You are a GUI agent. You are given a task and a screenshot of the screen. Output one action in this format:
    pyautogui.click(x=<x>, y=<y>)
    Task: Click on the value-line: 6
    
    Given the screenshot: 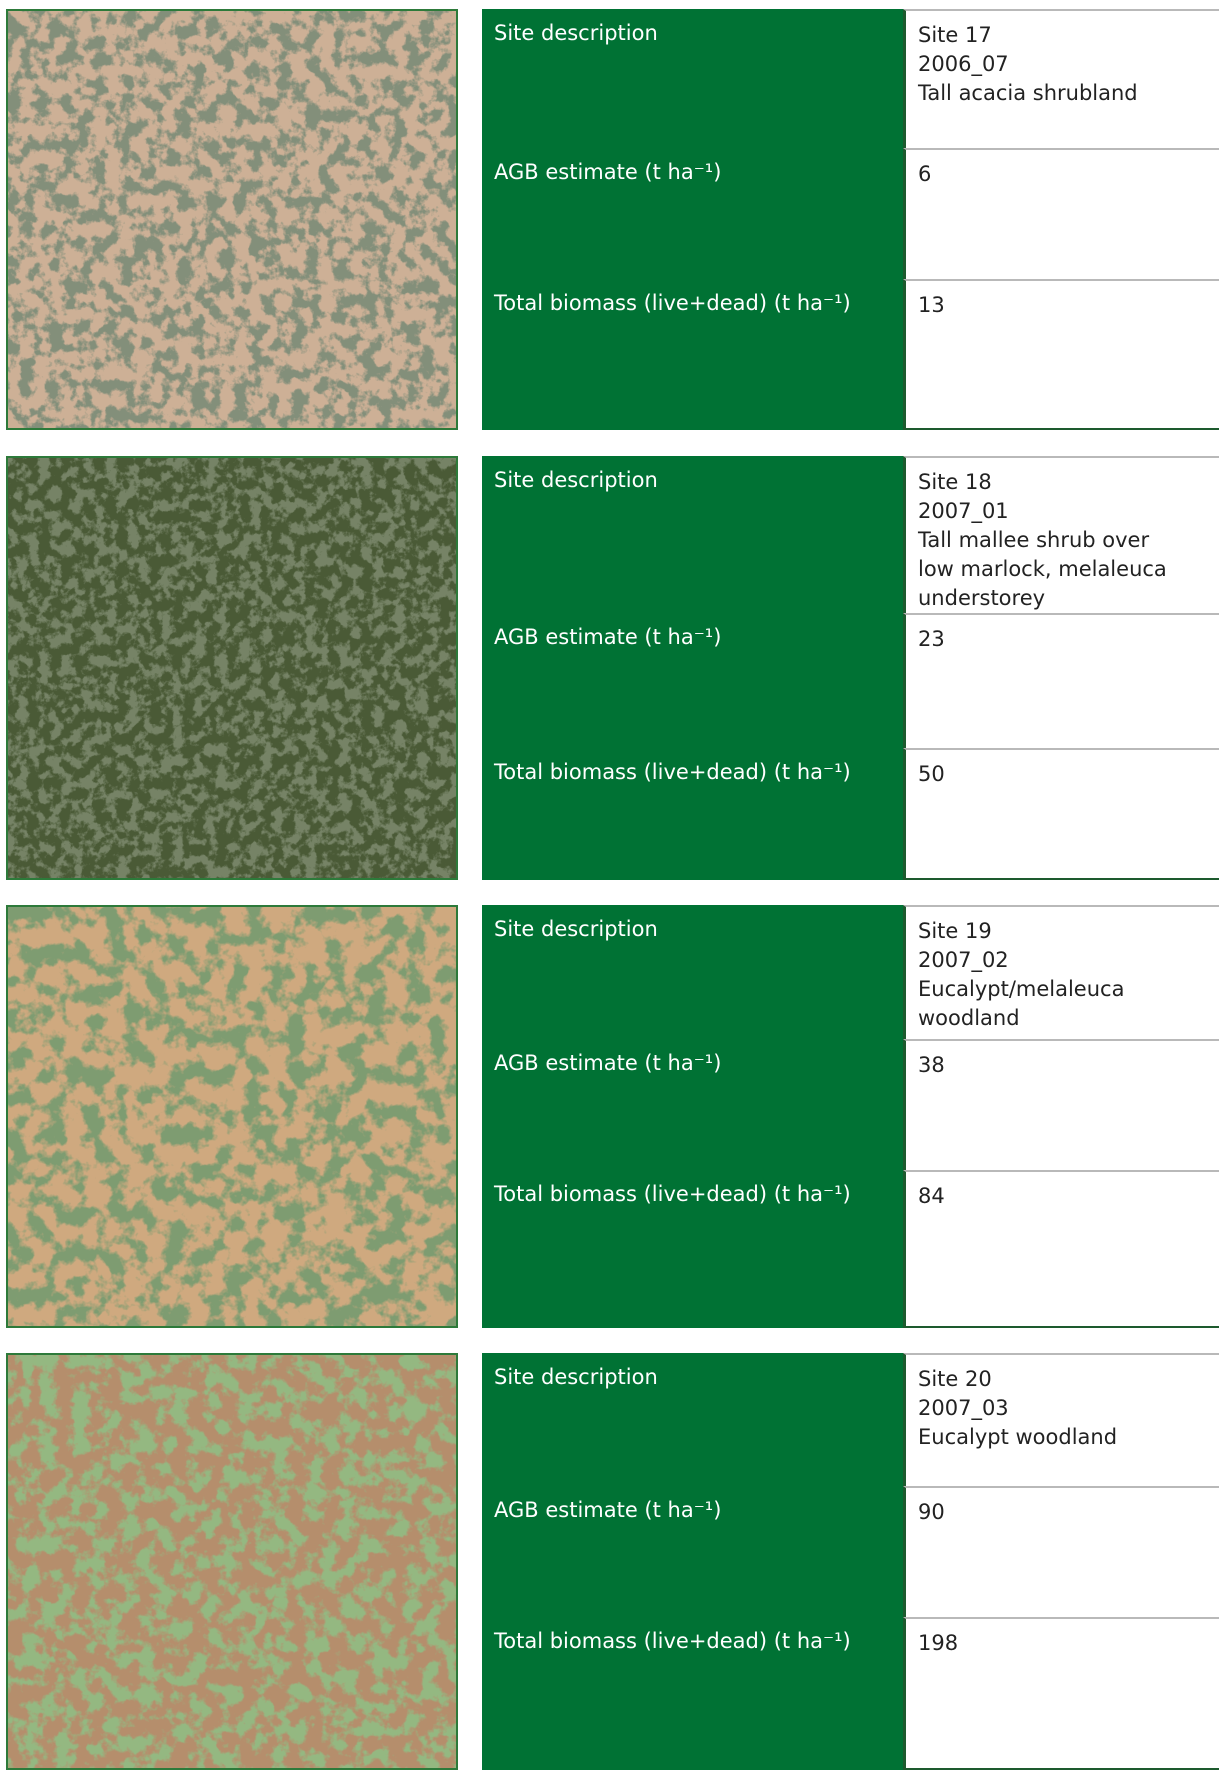 What is the action you would take?
    pyautogui.click(x=925, y=174)
    